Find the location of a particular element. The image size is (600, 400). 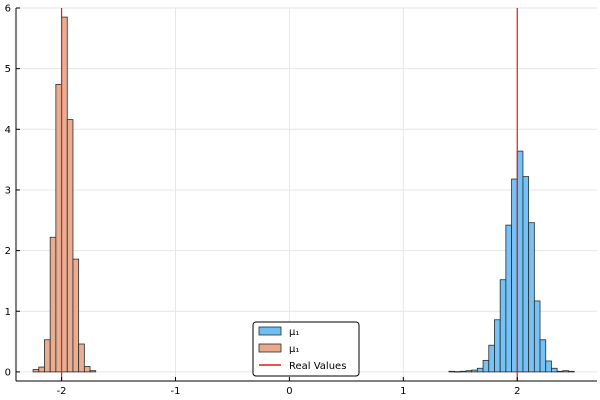

x-tick-label: -1 is located at coordinates (175, 391).